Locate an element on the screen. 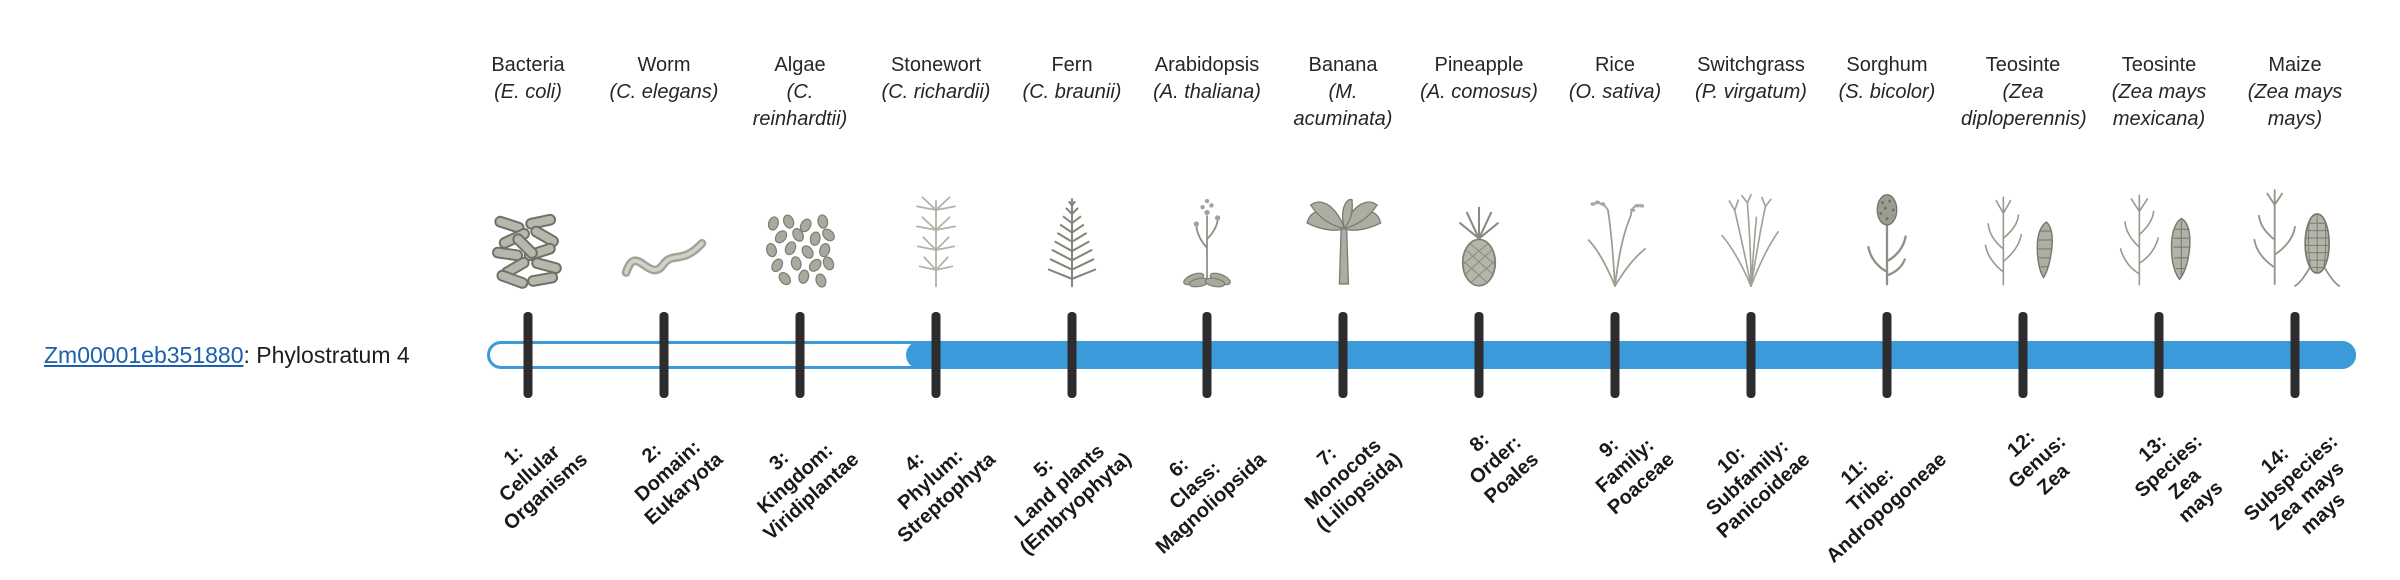  stratum-label-6: 6: Class: Magnoliopsida is located at coordinates (1211, 503).